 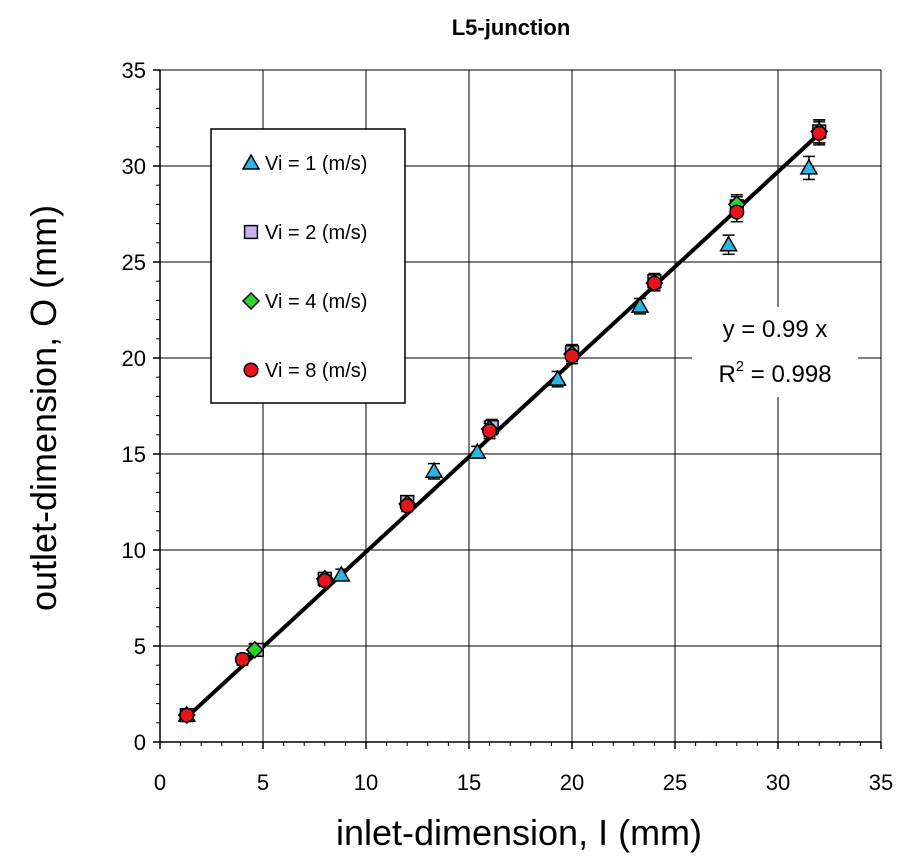 What do you see at coordinates (775, 329) in the screenshot?
I see `fit-equation: y = 0.99 x` at bounding box center [775, 329].